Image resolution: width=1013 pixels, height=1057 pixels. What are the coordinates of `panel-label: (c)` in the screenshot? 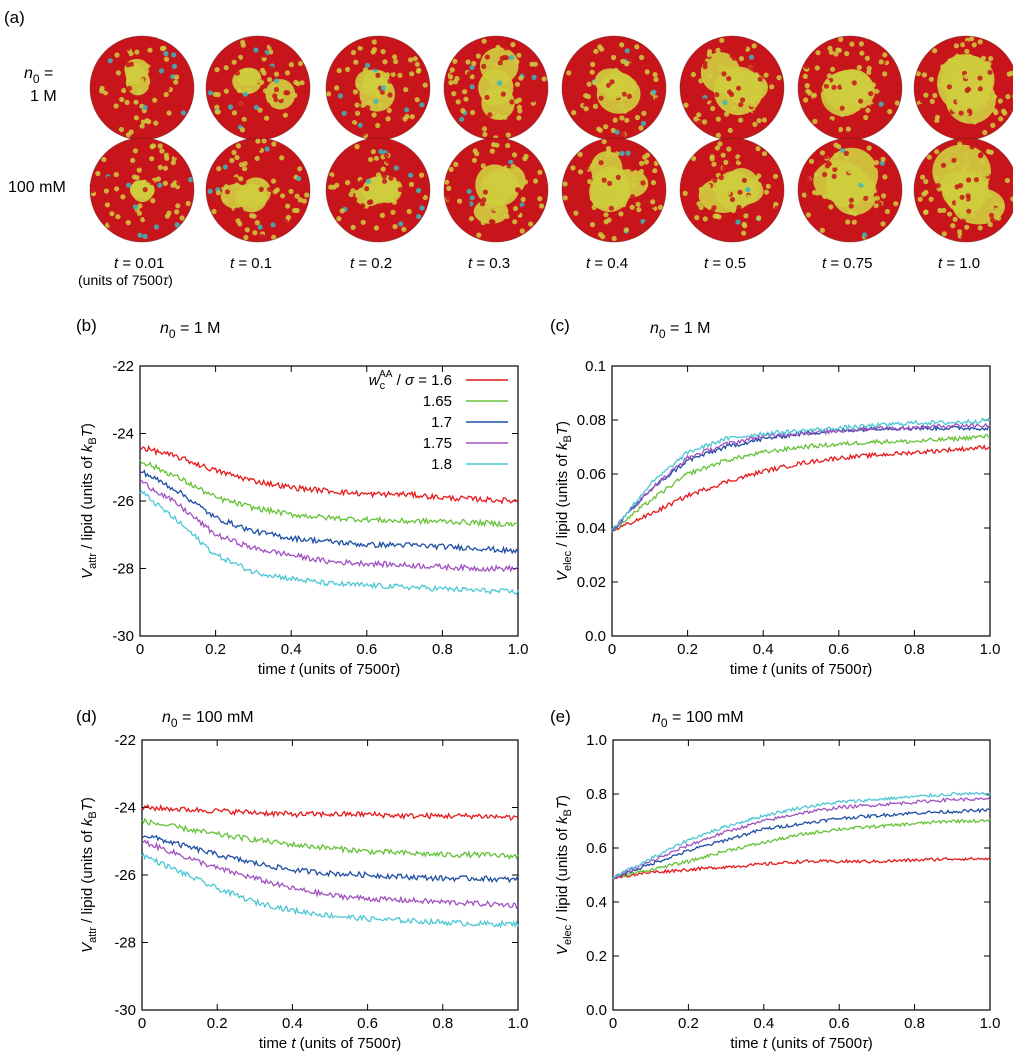 It's located at (560, 325).